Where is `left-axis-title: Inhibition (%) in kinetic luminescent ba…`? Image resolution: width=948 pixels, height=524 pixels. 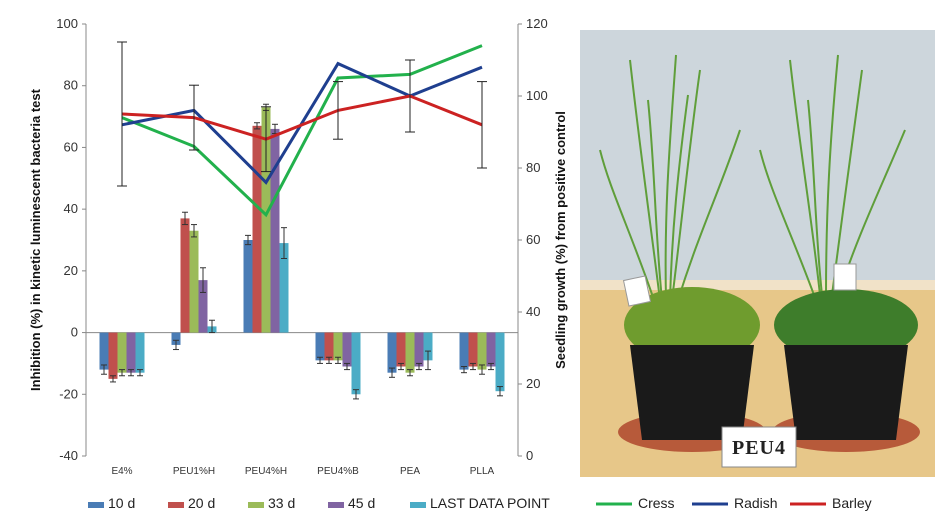 left-axis-title: Inhibition (%) in kinetic luminescent ba… is located at coordinates (35, 239).